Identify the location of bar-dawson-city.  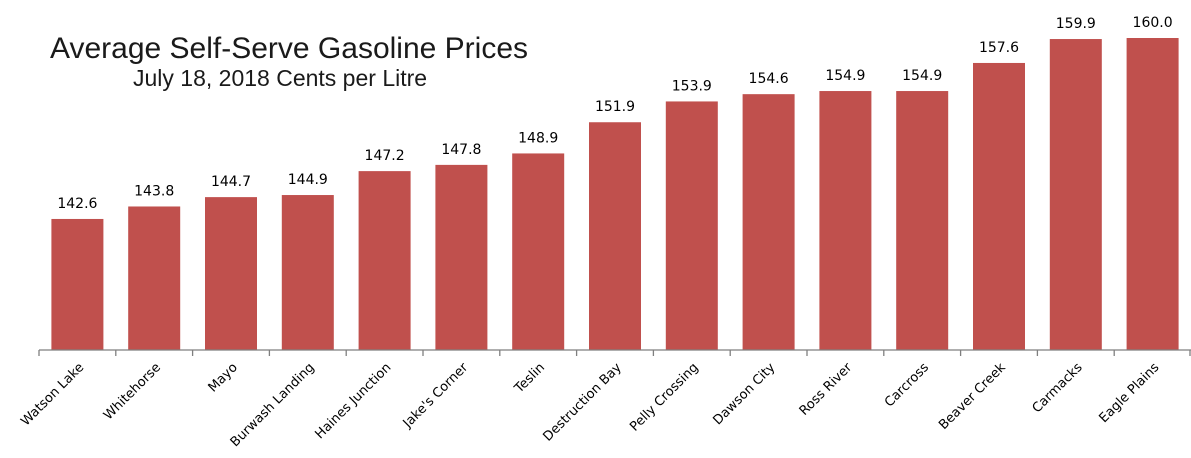
(768, 222).